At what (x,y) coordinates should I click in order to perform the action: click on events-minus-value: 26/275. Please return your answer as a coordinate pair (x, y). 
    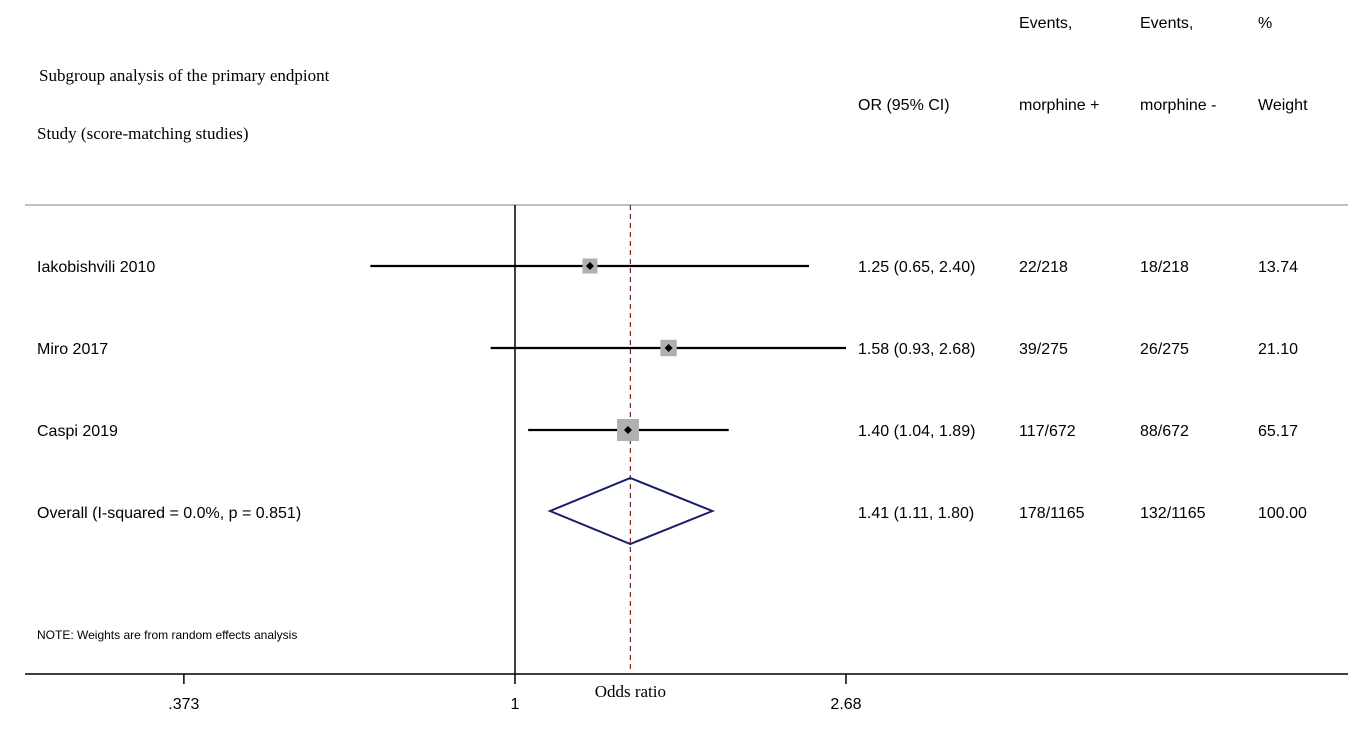
    Looking at the image, I should click on (1164, 349).